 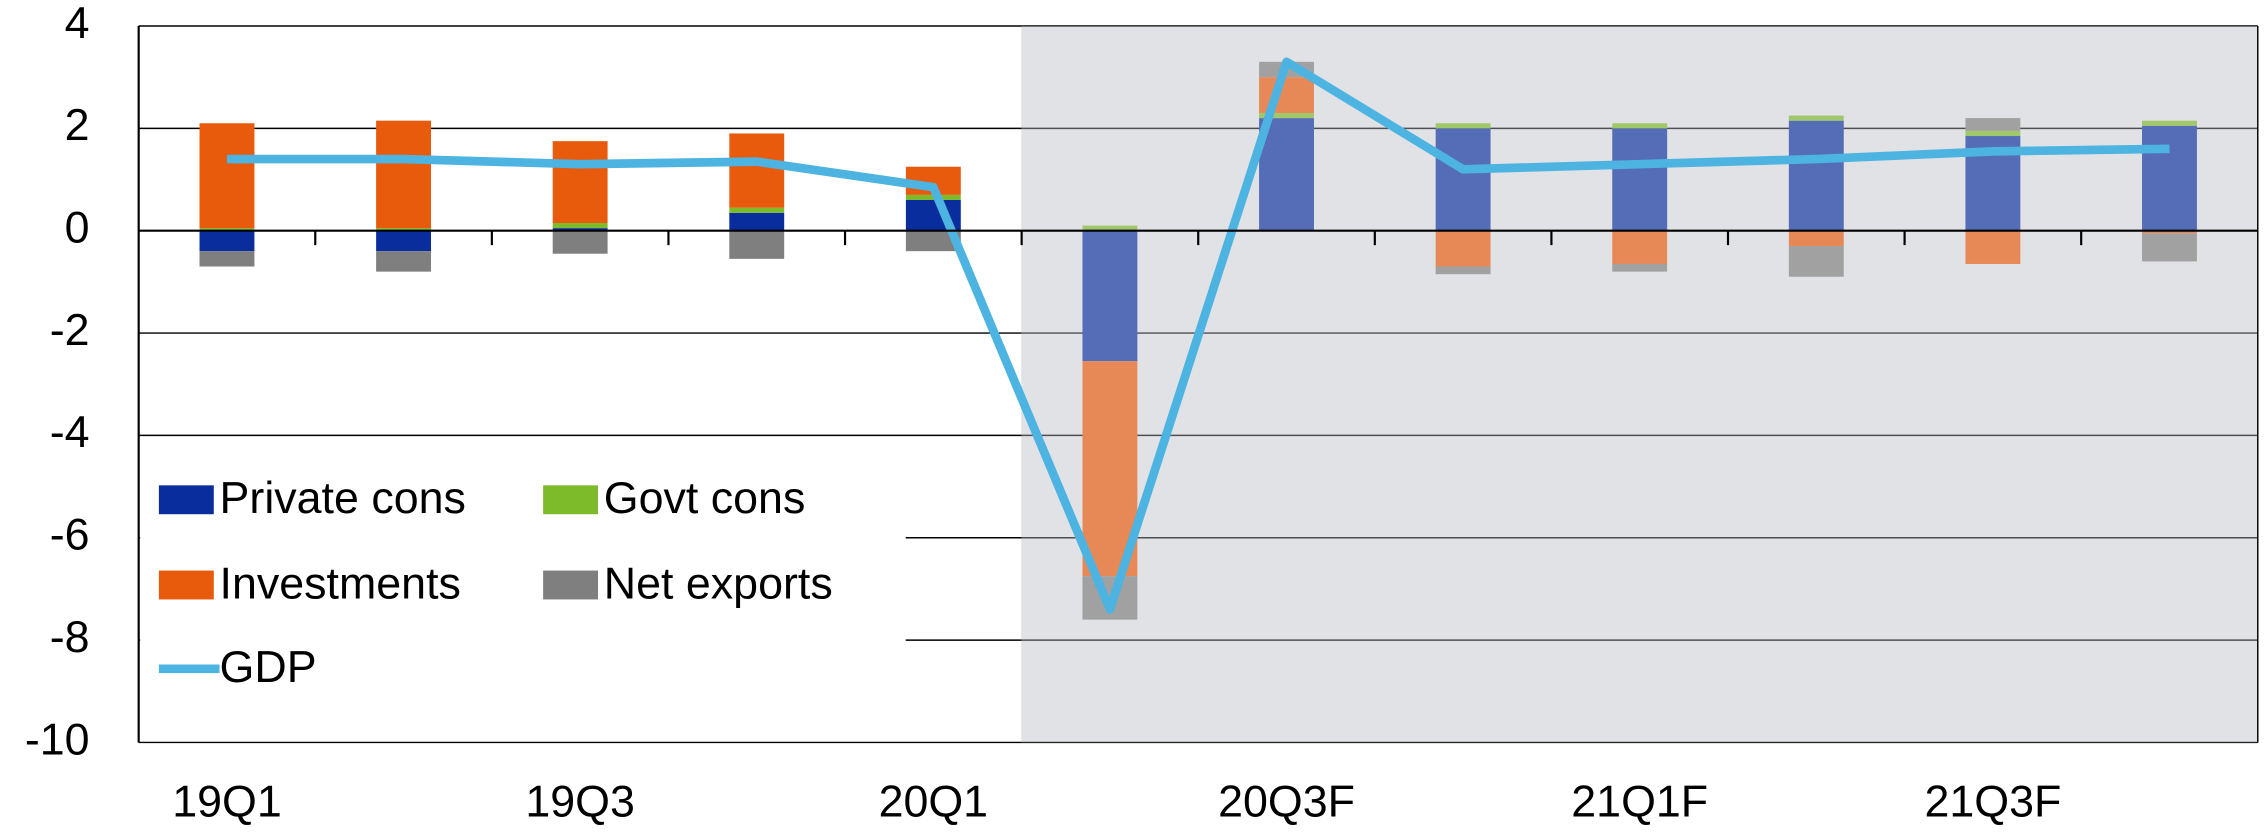 I want to click on y-tick-label: 4, so click(x=77, y=24).